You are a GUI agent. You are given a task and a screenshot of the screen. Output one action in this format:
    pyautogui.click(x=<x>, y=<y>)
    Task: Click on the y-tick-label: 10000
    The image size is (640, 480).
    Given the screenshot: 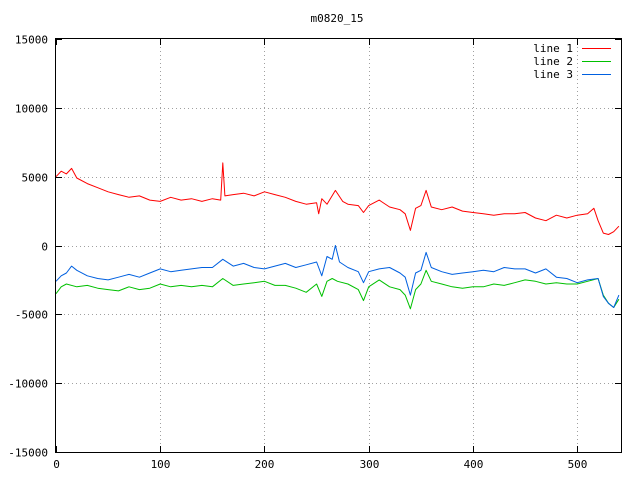 What is the action you would take?
    pyautogui.click(x=31, y=109)
    